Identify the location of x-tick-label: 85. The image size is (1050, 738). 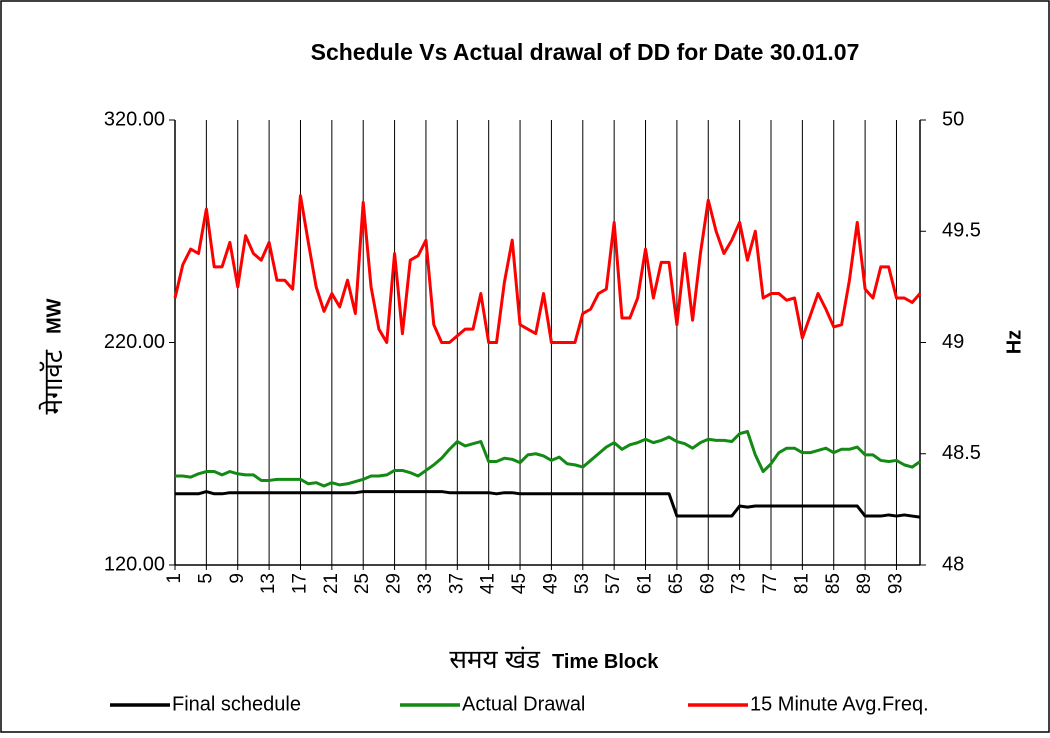
(833, 583).